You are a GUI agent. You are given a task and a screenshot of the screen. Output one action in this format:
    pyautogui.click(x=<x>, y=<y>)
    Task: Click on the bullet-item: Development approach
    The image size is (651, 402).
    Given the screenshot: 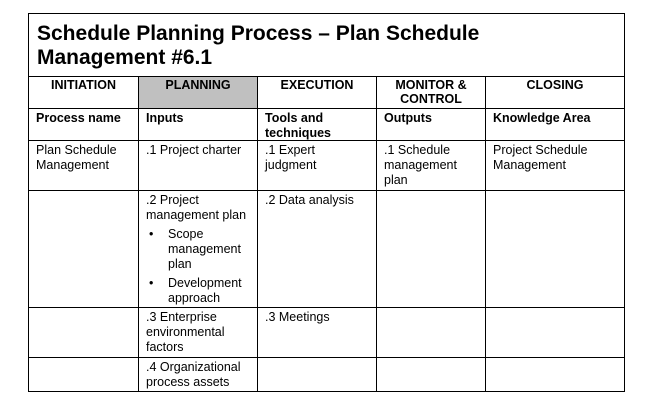 What is the action you would take?
    pyautogui.click(x=198, y=291)
    